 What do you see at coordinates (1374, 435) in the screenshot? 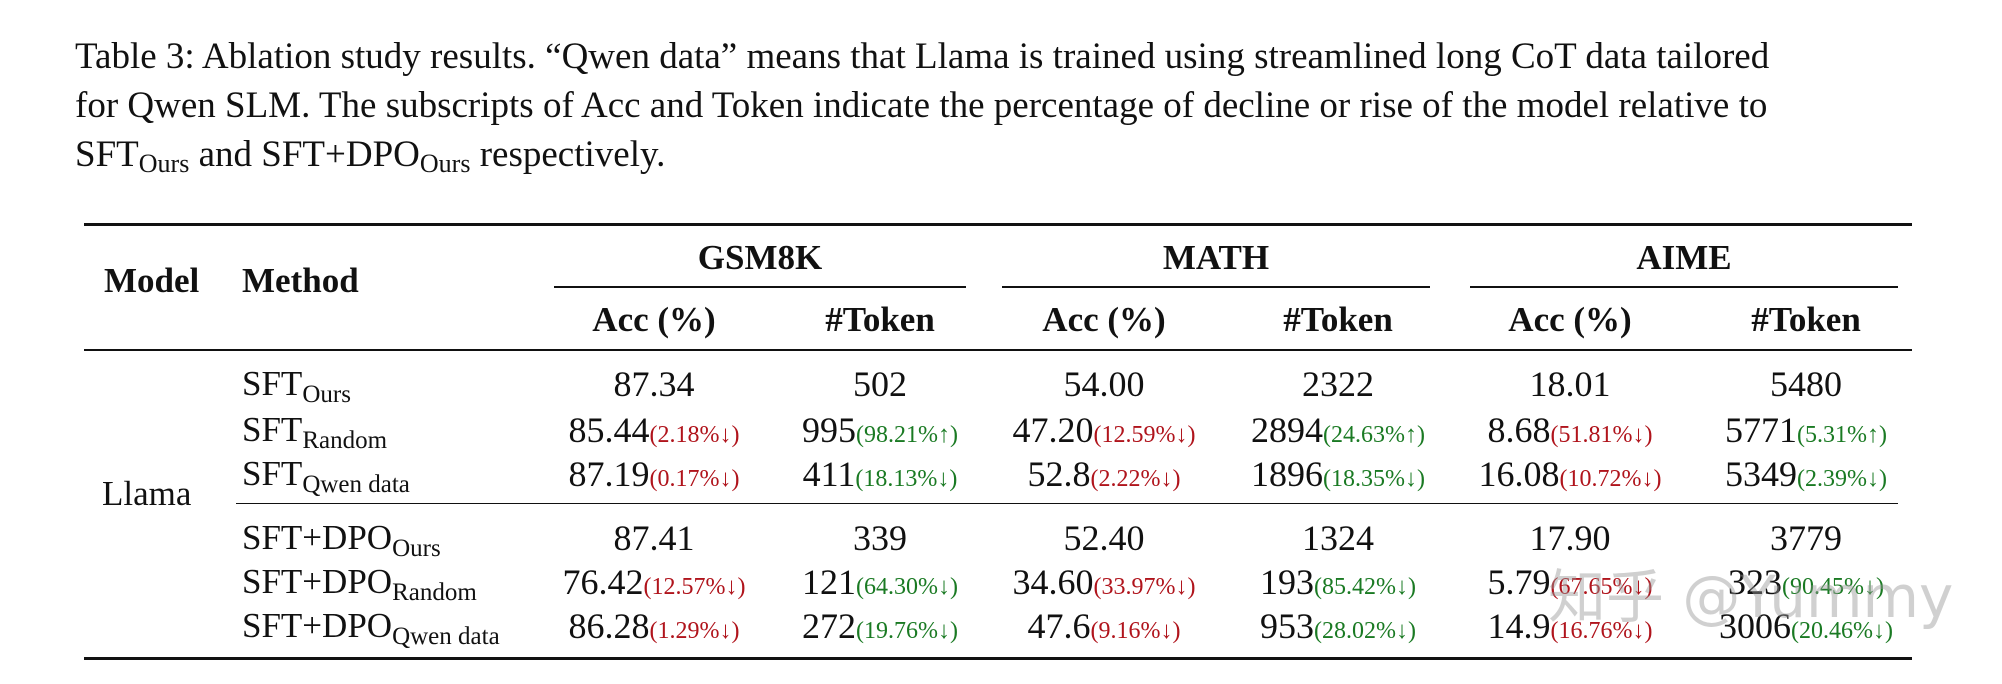
I see `cell-change-percent: (24.63%↑)` at bounding box center [1374, 435].